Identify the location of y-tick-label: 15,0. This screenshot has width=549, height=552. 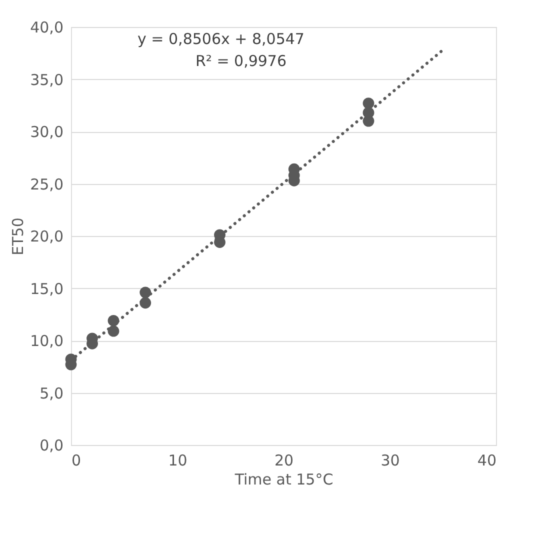
(47, 289).